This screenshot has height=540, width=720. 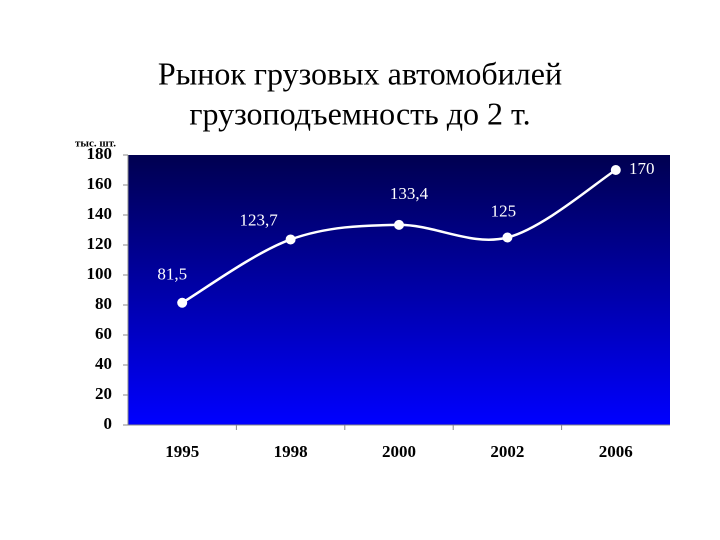 I want to click on y-tick-label: 40, so click(x=103, y=363).